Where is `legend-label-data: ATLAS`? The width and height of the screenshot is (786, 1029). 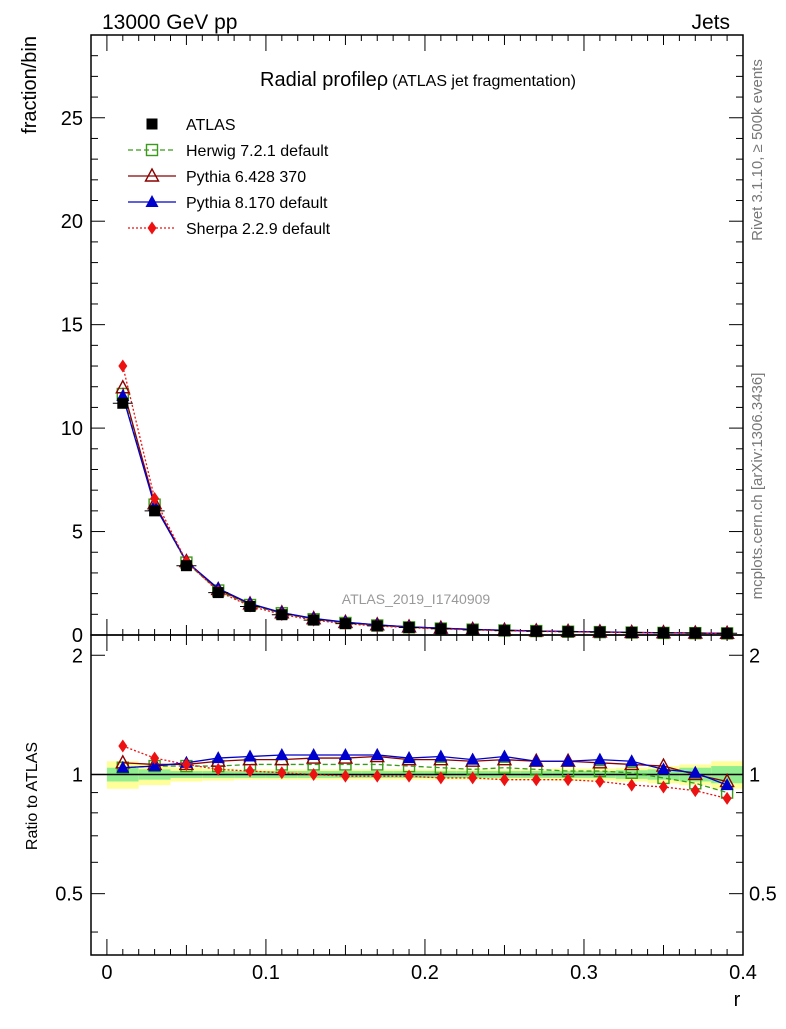 legend-label-data: ATLAS is located at coordinates (211, 125).